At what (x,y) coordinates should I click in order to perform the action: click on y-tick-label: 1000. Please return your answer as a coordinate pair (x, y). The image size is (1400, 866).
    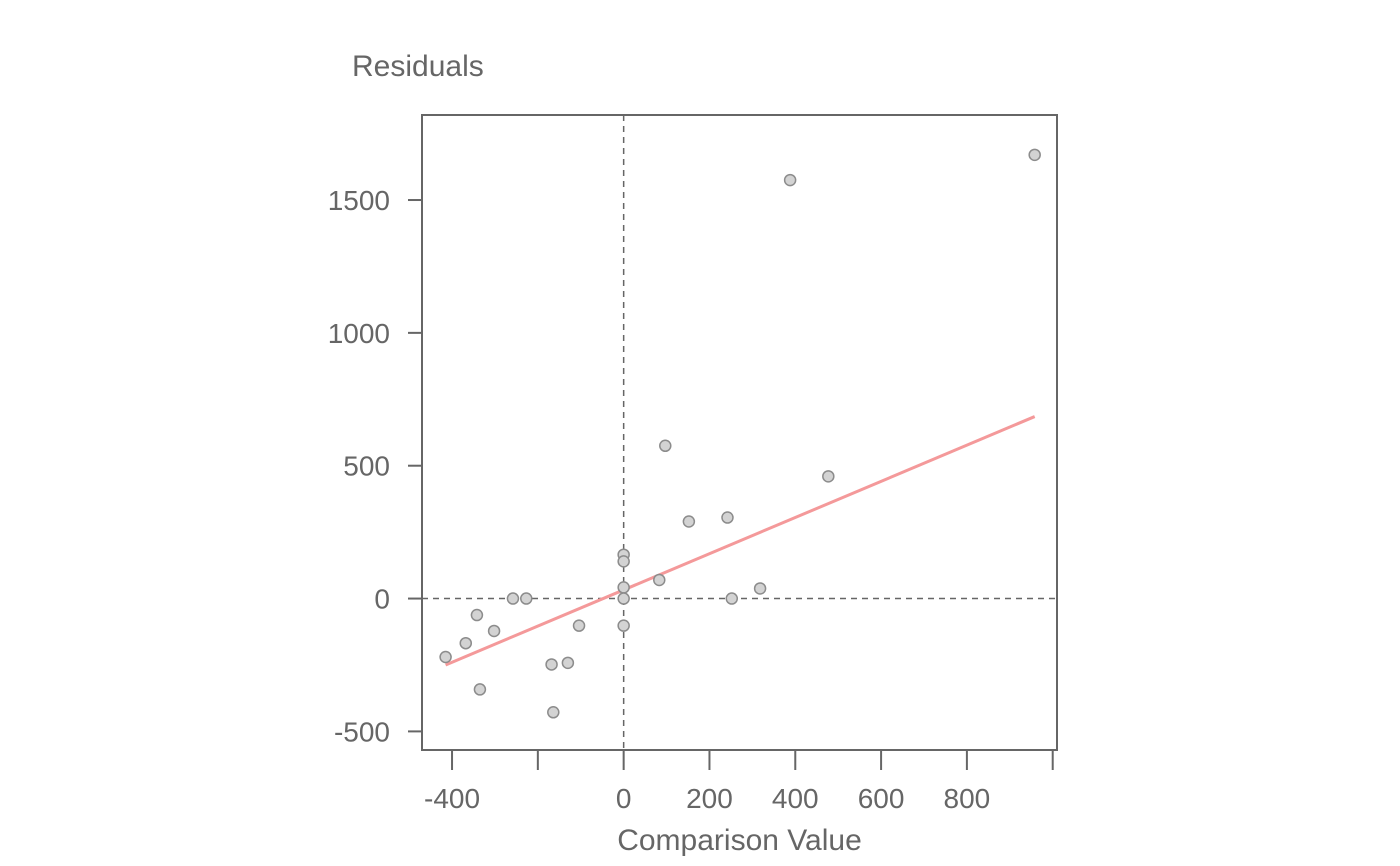
    Looking at the image, I should click on (359, 333).